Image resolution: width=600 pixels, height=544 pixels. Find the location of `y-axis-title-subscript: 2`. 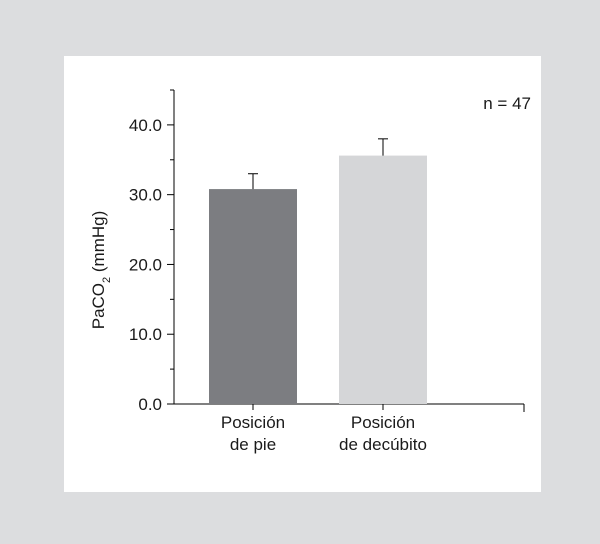

y-axis-title-subscript: 2 is located at coordinates (107, 280).